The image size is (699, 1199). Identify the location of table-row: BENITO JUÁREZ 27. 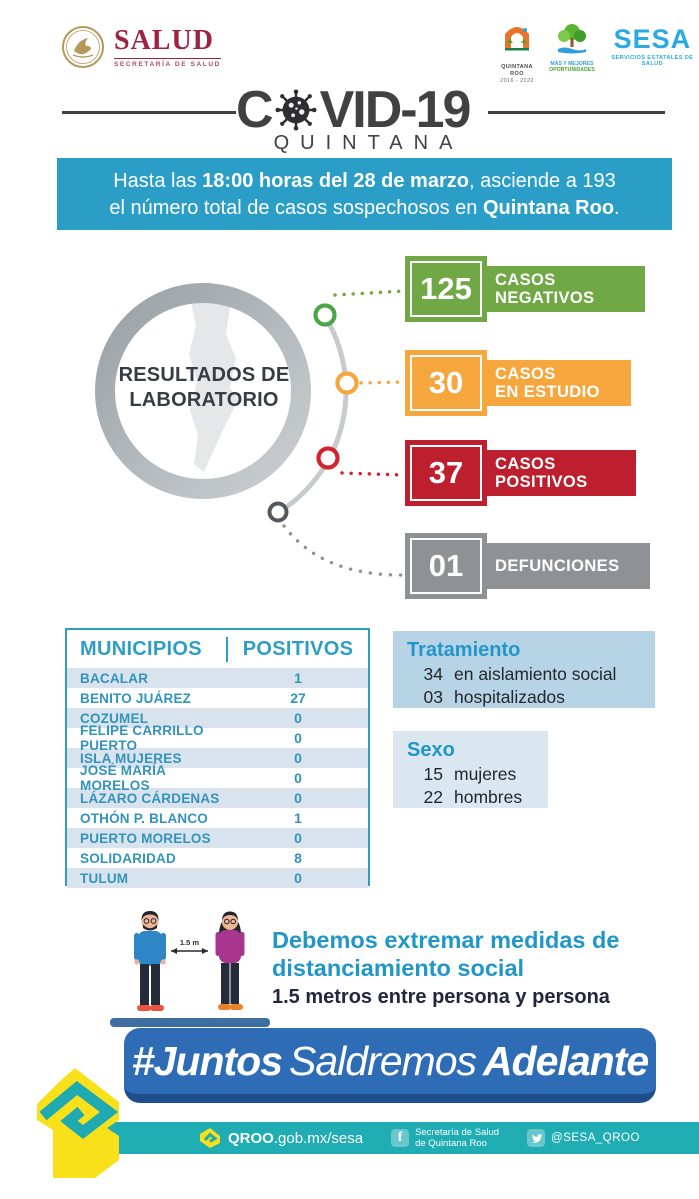
(193, 698).